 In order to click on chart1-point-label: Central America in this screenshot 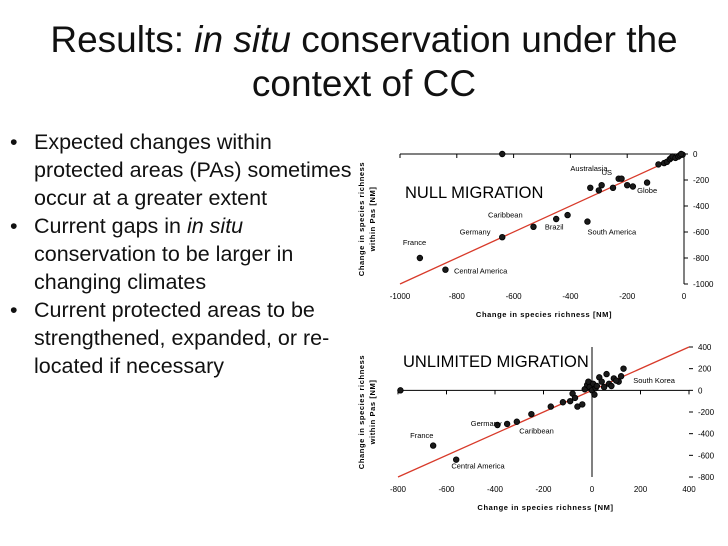, I will do `click(481, 271)`.